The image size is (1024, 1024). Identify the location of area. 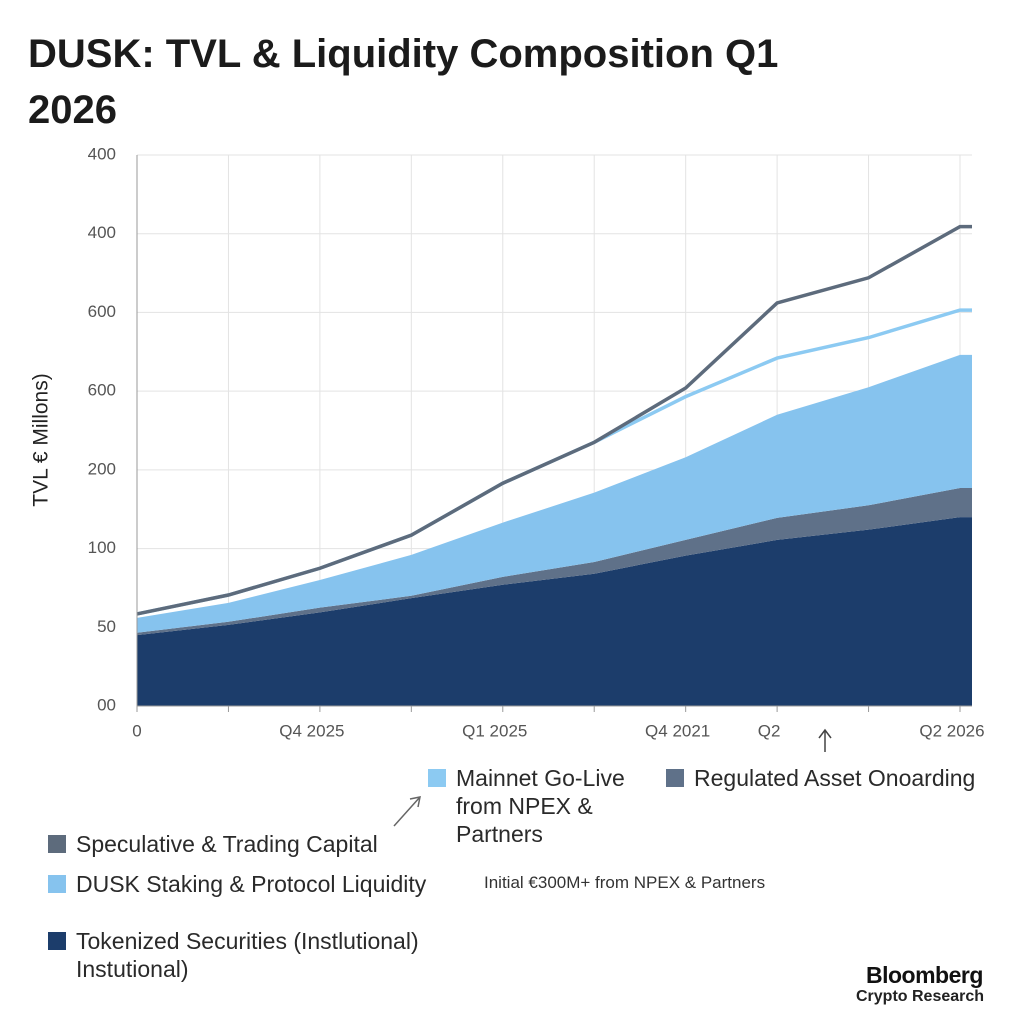
(554, 561).